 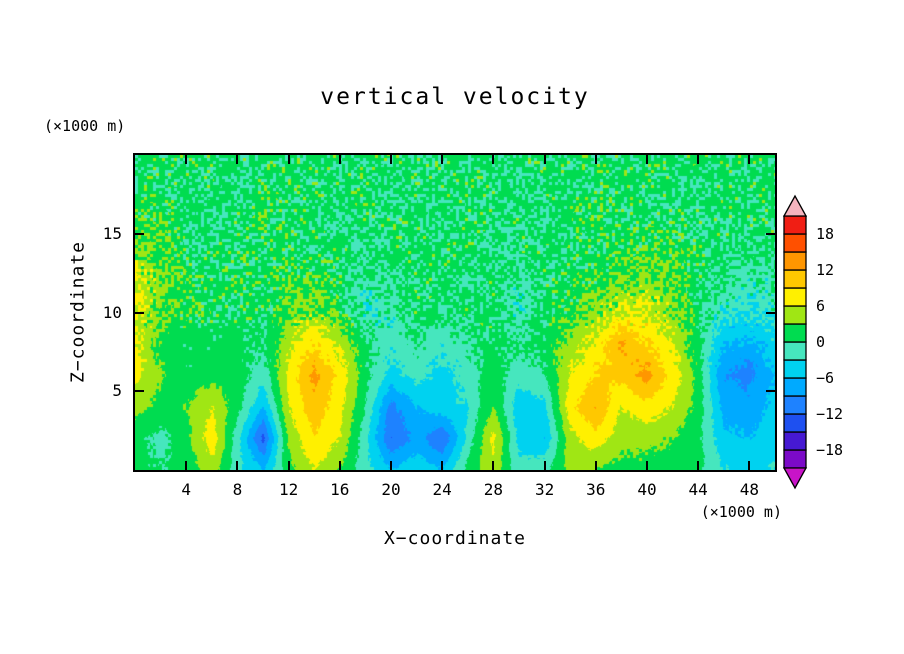 I want to click on colorbar-label: 0, so click(x=820, y=342).